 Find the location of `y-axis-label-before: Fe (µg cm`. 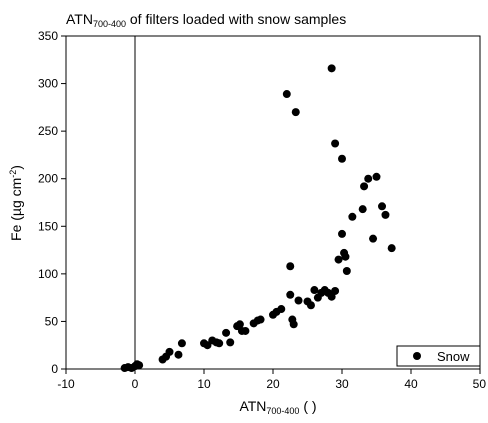

y-axis-label-before: Fe (µg cm is located at coordinates (16, 209).